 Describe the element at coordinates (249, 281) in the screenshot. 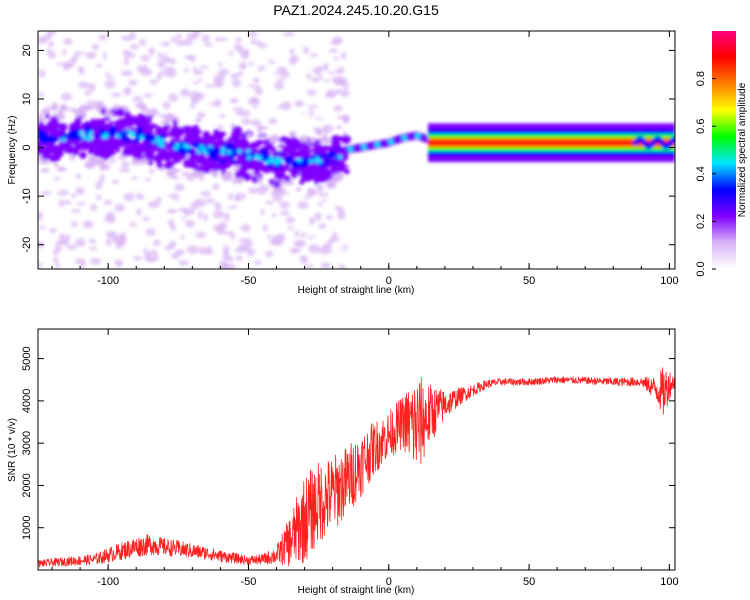

I see `spectrogram-x-tick-label: -50` at that location.